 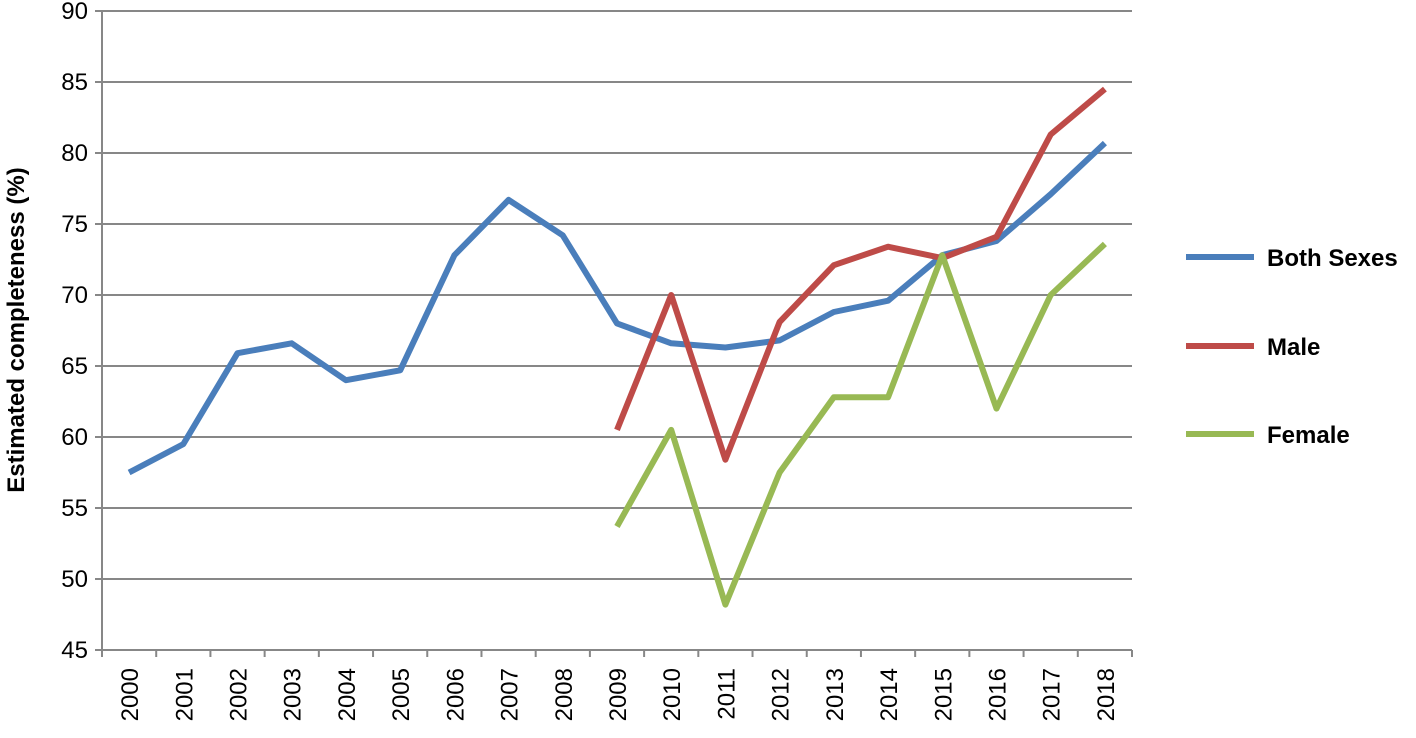 I want to click on x-tick-label: 2006, so click(x=455, y=694).